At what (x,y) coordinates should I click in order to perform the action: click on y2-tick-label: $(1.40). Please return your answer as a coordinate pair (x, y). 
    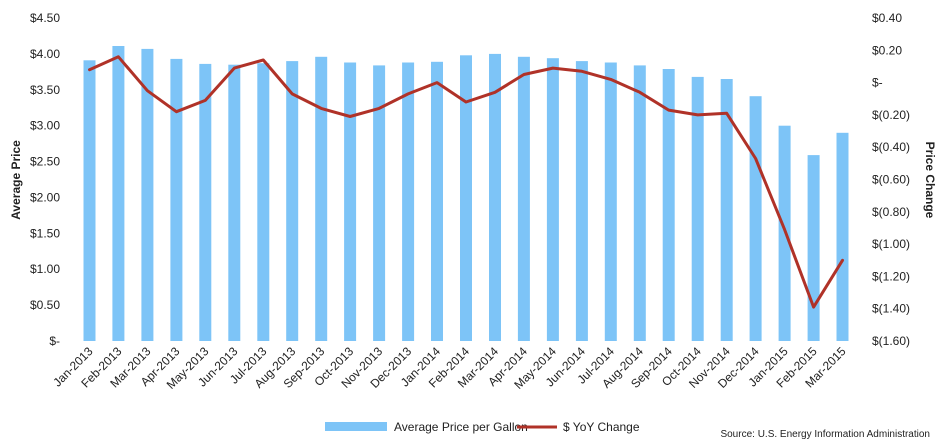
    Looking at the image, I should click on (891, 309).